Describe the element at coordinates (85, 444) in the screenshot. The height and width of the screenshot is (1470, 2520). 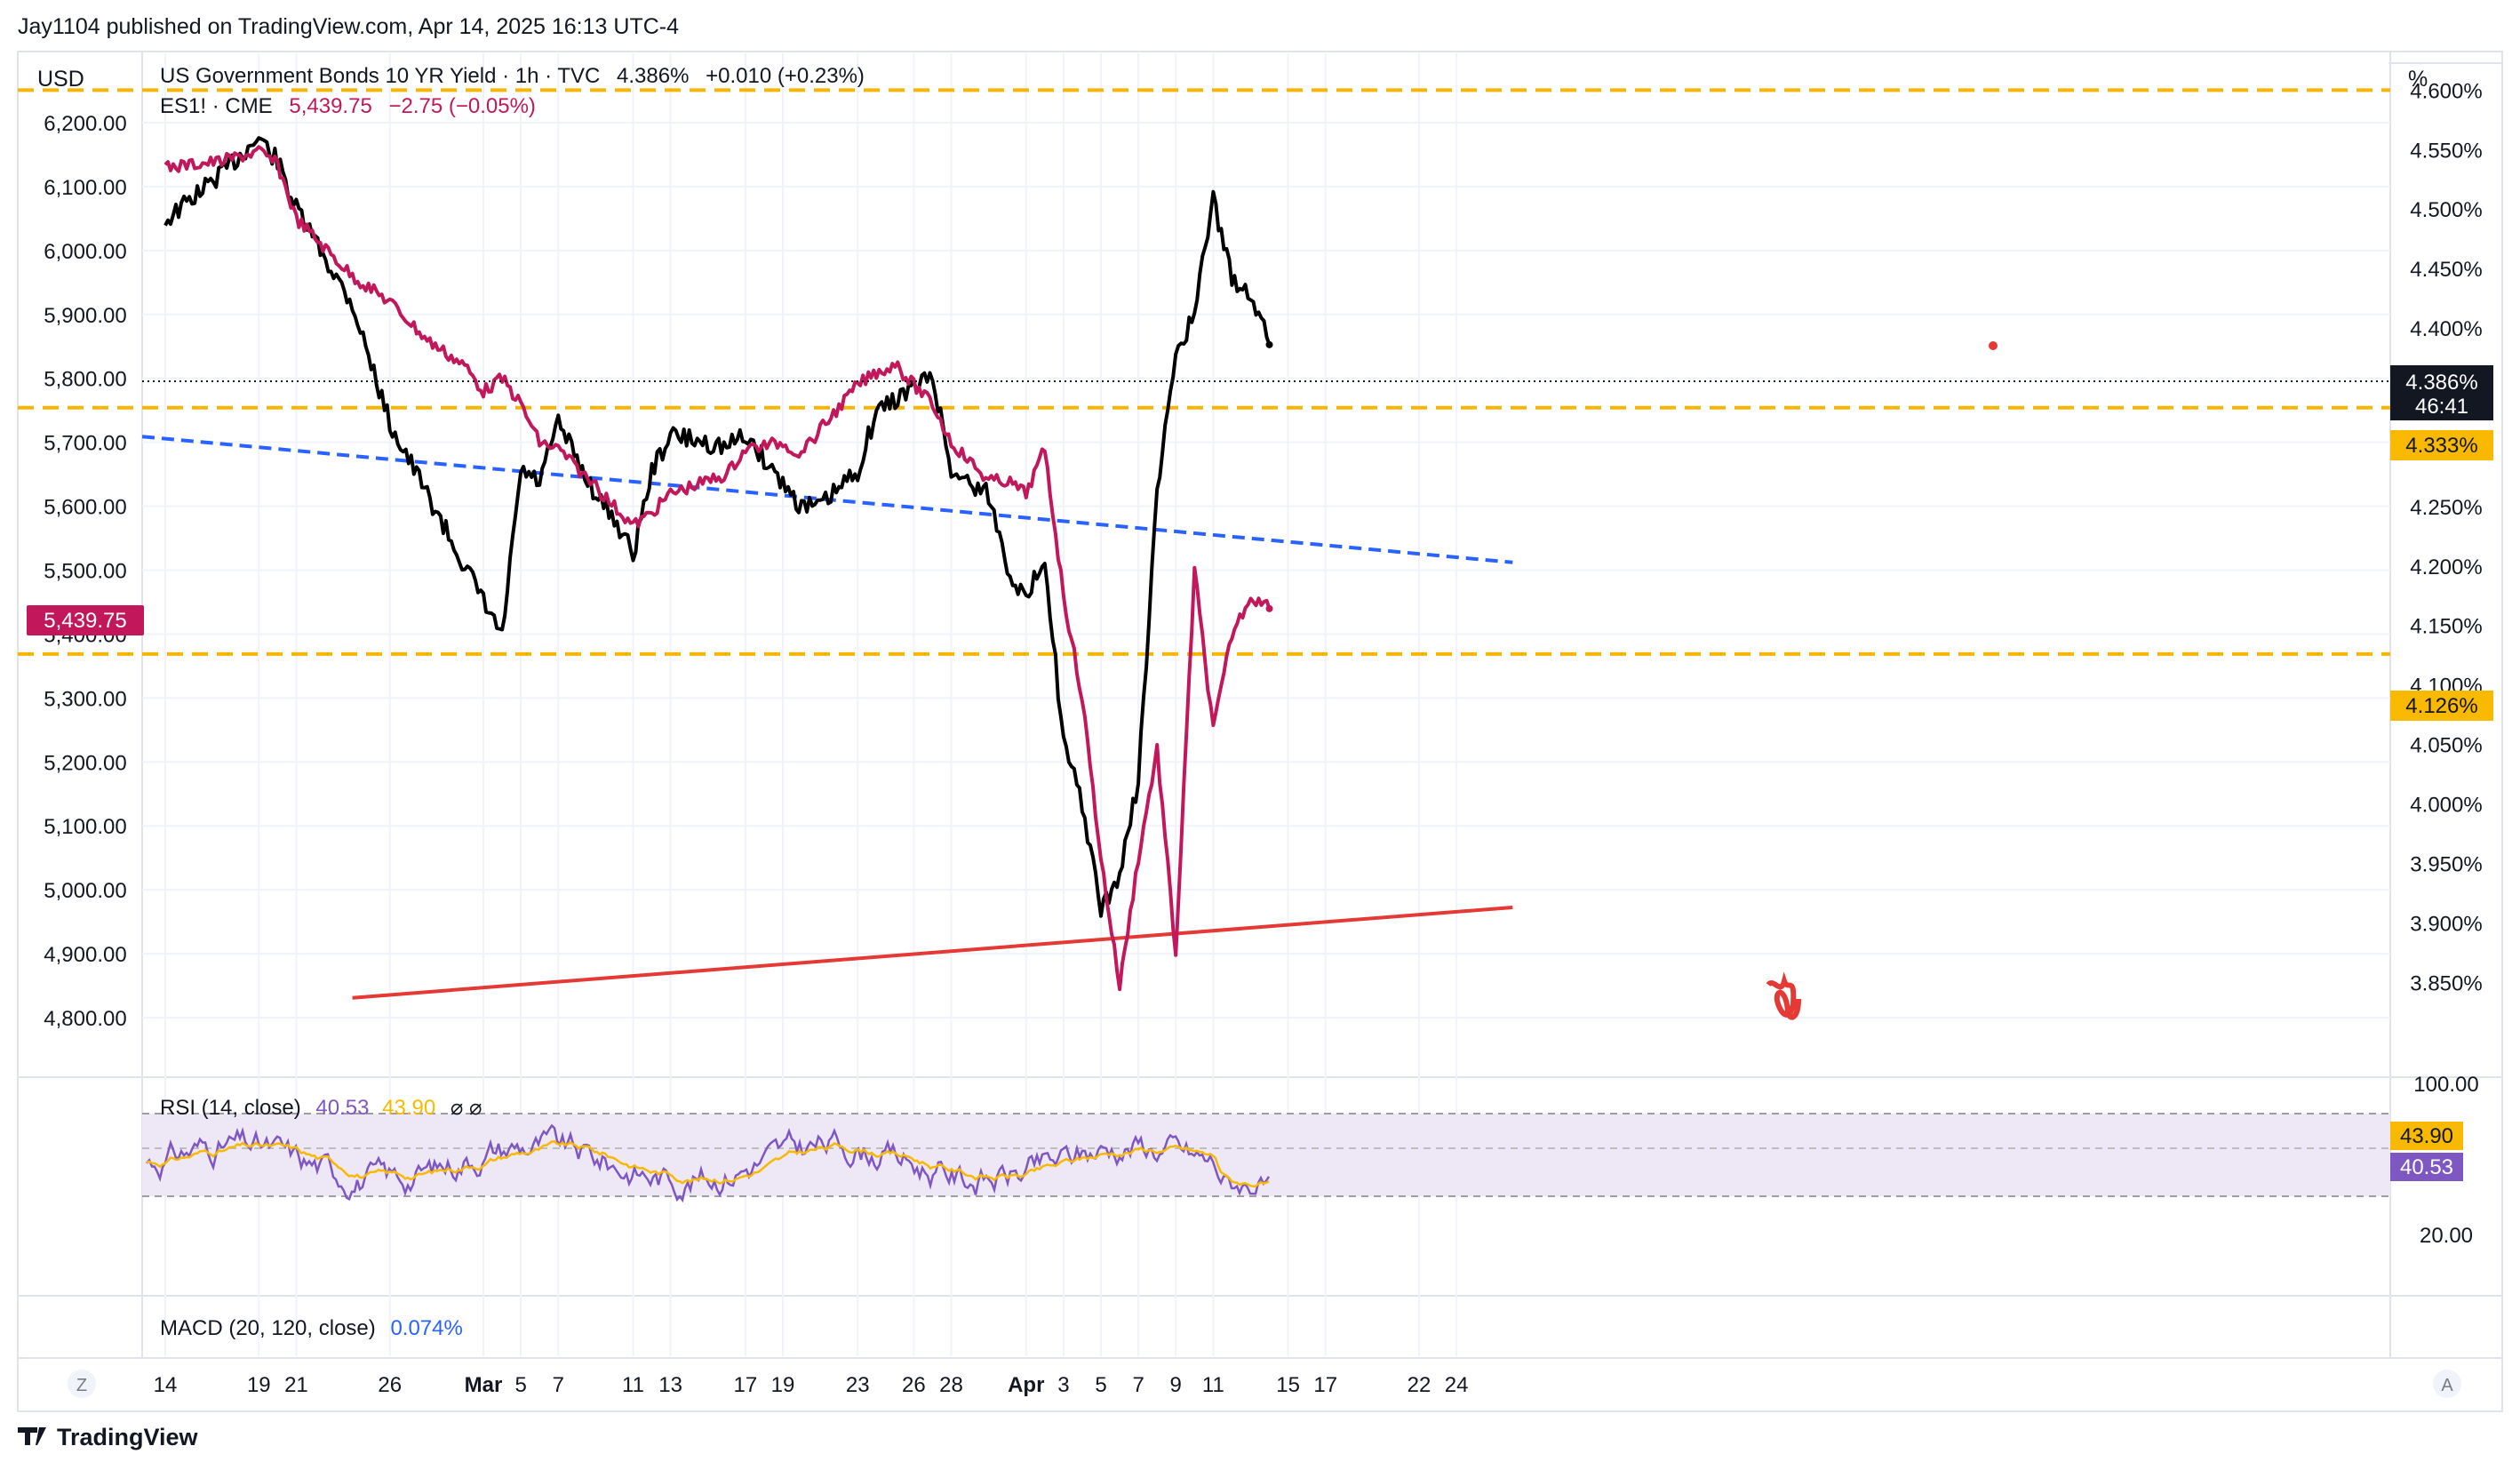
I see `left-axis-label: 5,700.00` at that location.